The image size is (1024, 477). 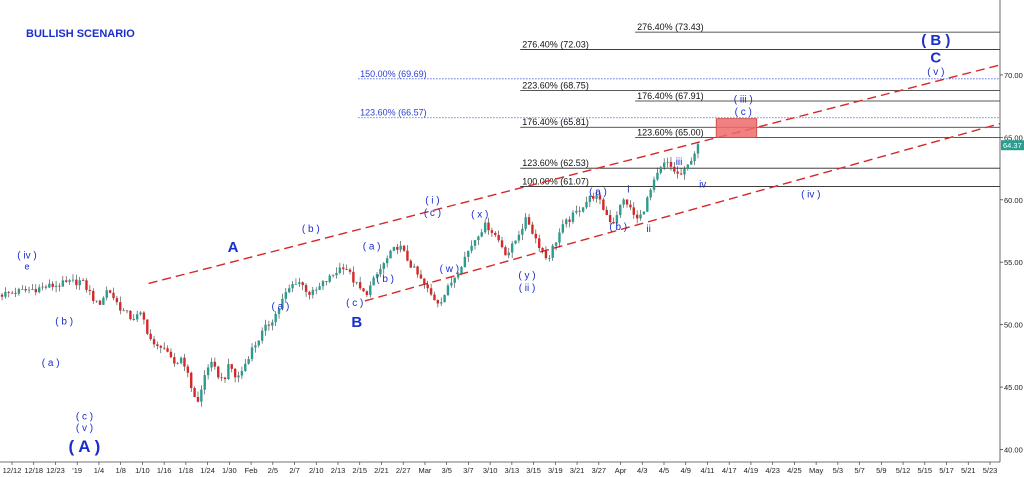 What do you see at coordinates (207, 470) in the screenshot?
I see `x-tick-label: 1/24` at bounding box center [207, 470].